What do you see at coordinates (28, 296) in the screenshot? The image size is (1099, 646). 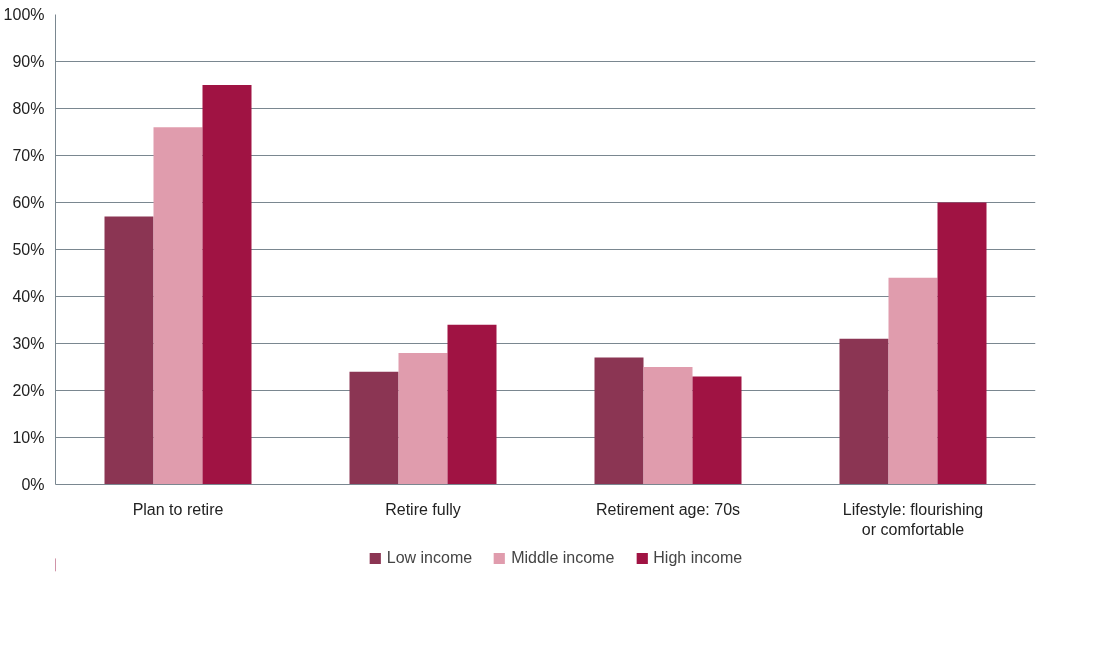 I see `y-tick-label: 40%` at bounding box center [28, 296].